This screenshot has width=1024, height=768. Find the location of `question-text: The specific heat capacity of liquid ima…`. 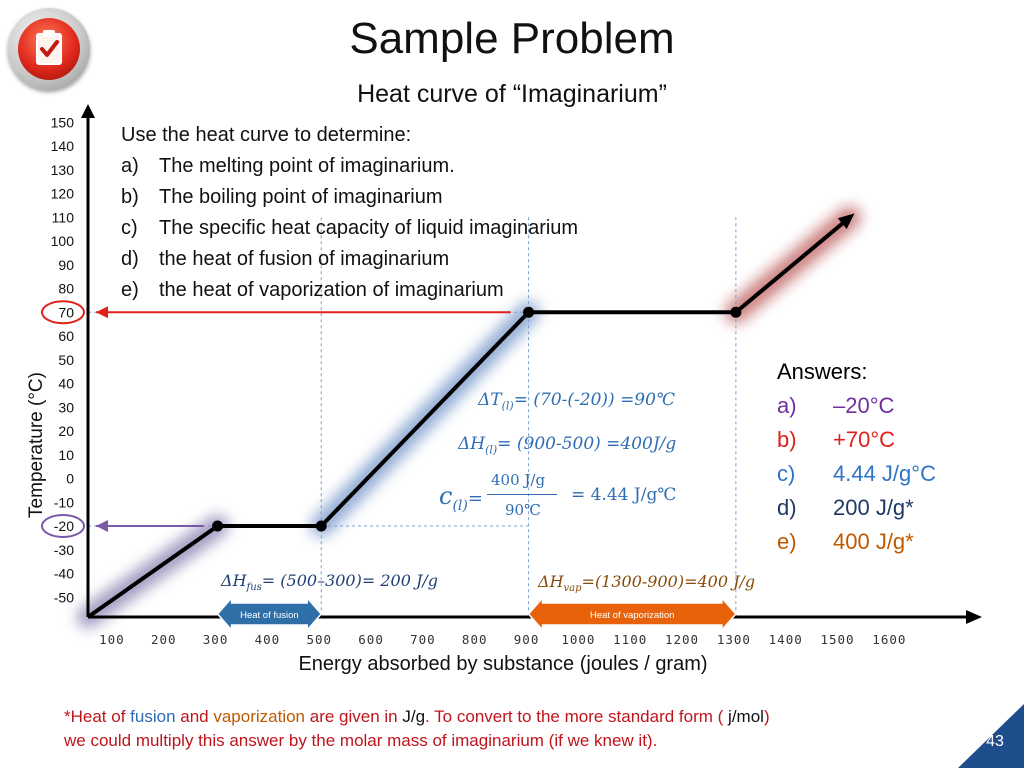

question-text: The specific heat capacity of liquid ima… is located at coordinates (369, 228).